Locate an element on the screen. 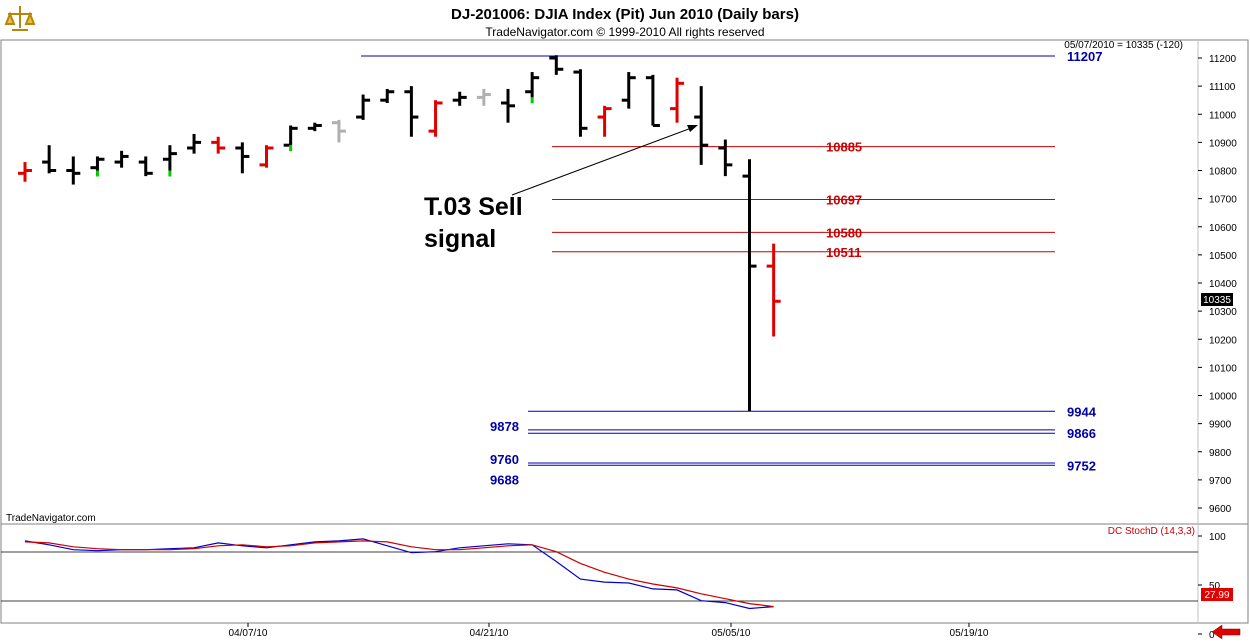 The width and height of the screenshot is (1250, 643). y-tick-label: 10200 is located at coordinates (1223, 340).